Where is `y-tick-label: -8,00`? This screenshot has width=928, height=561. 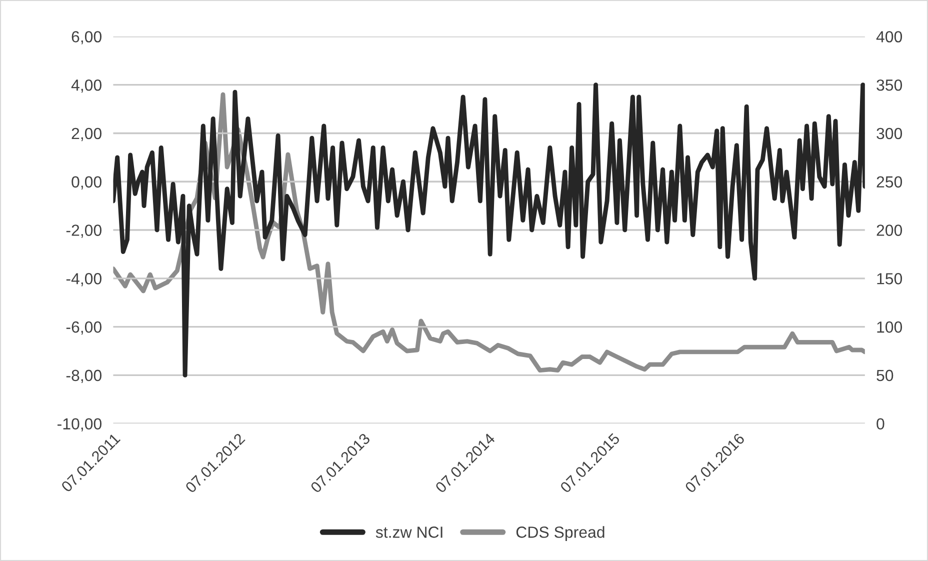
y-tick-label: -8,00 is located at coordinates (84, 376).